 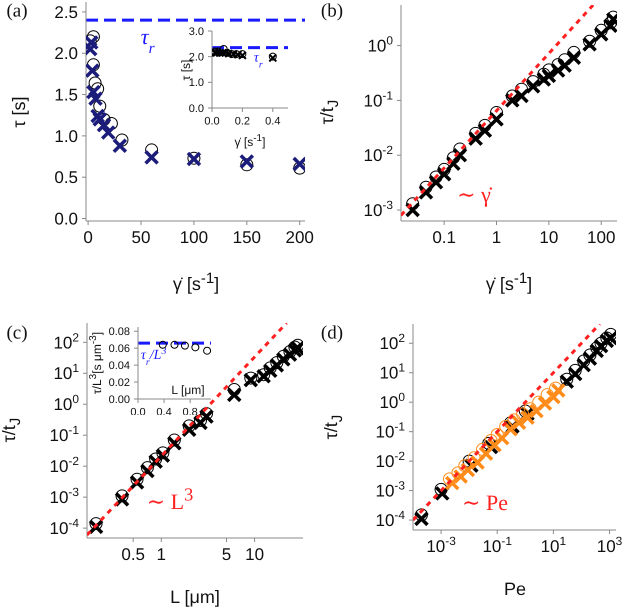 I want to click on annotation: ∼ L$^{3}$, so click(x=170, y=500).